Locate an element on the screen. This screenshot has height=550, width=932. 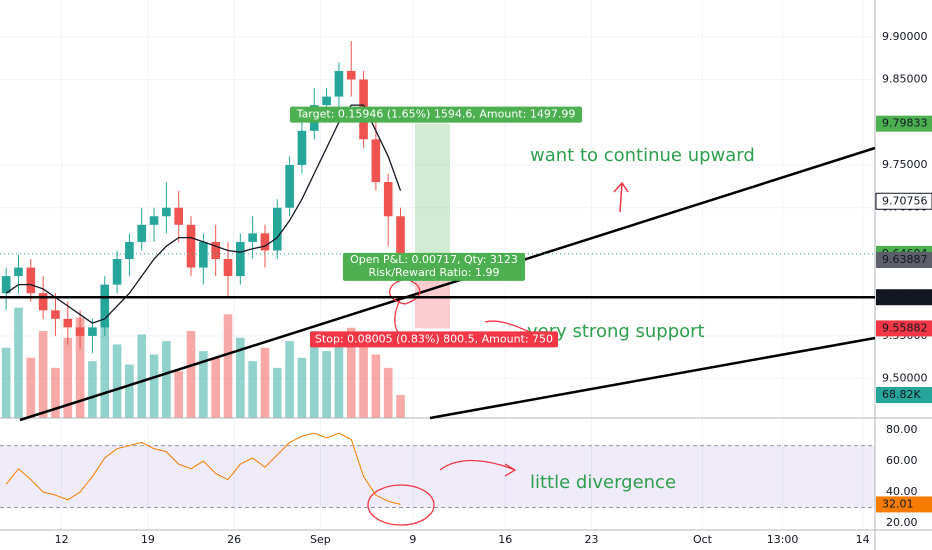
y-tick-label: 9.85000 is located at coordinates (905, 78).